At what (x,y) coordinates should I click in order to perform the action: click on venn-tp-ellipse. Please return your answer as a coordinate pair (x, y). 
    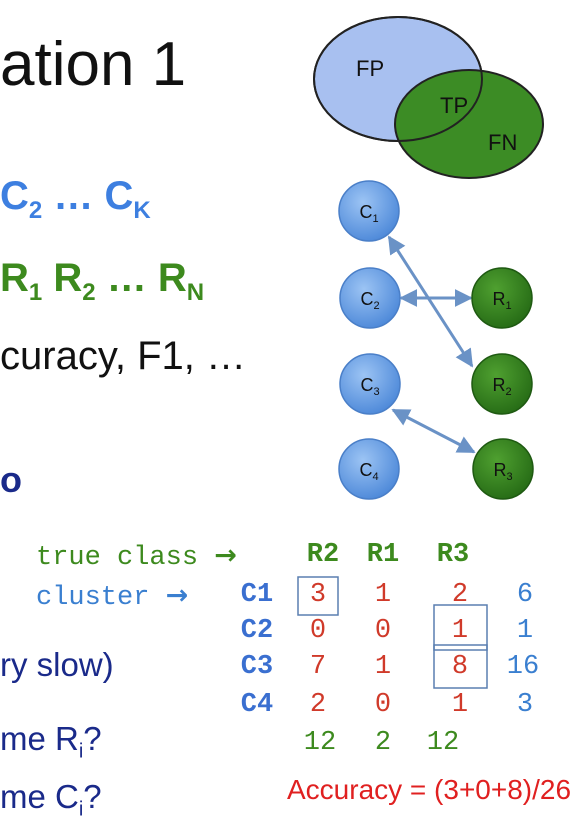
    Looking at the image, I should click on (469, 124).